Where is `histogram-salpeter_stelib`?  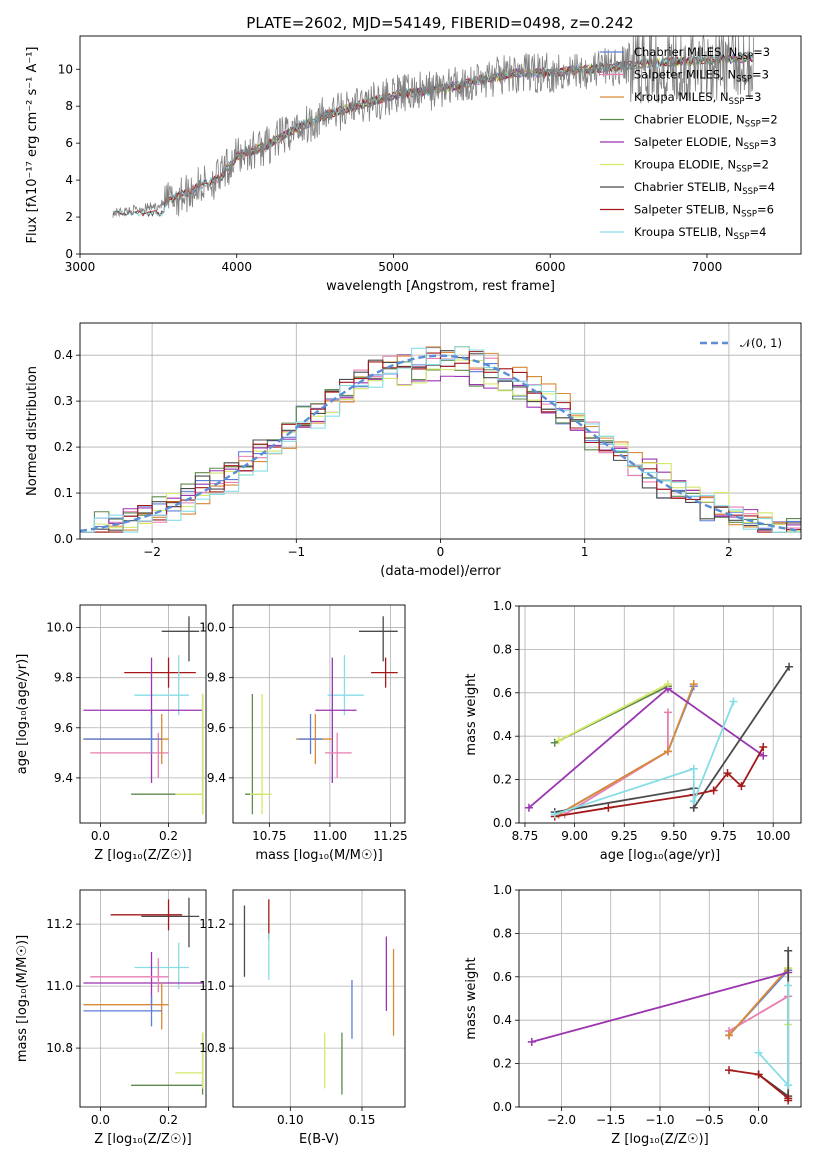
histogram-salpeter_stelib is located at coordinates (440, 442).